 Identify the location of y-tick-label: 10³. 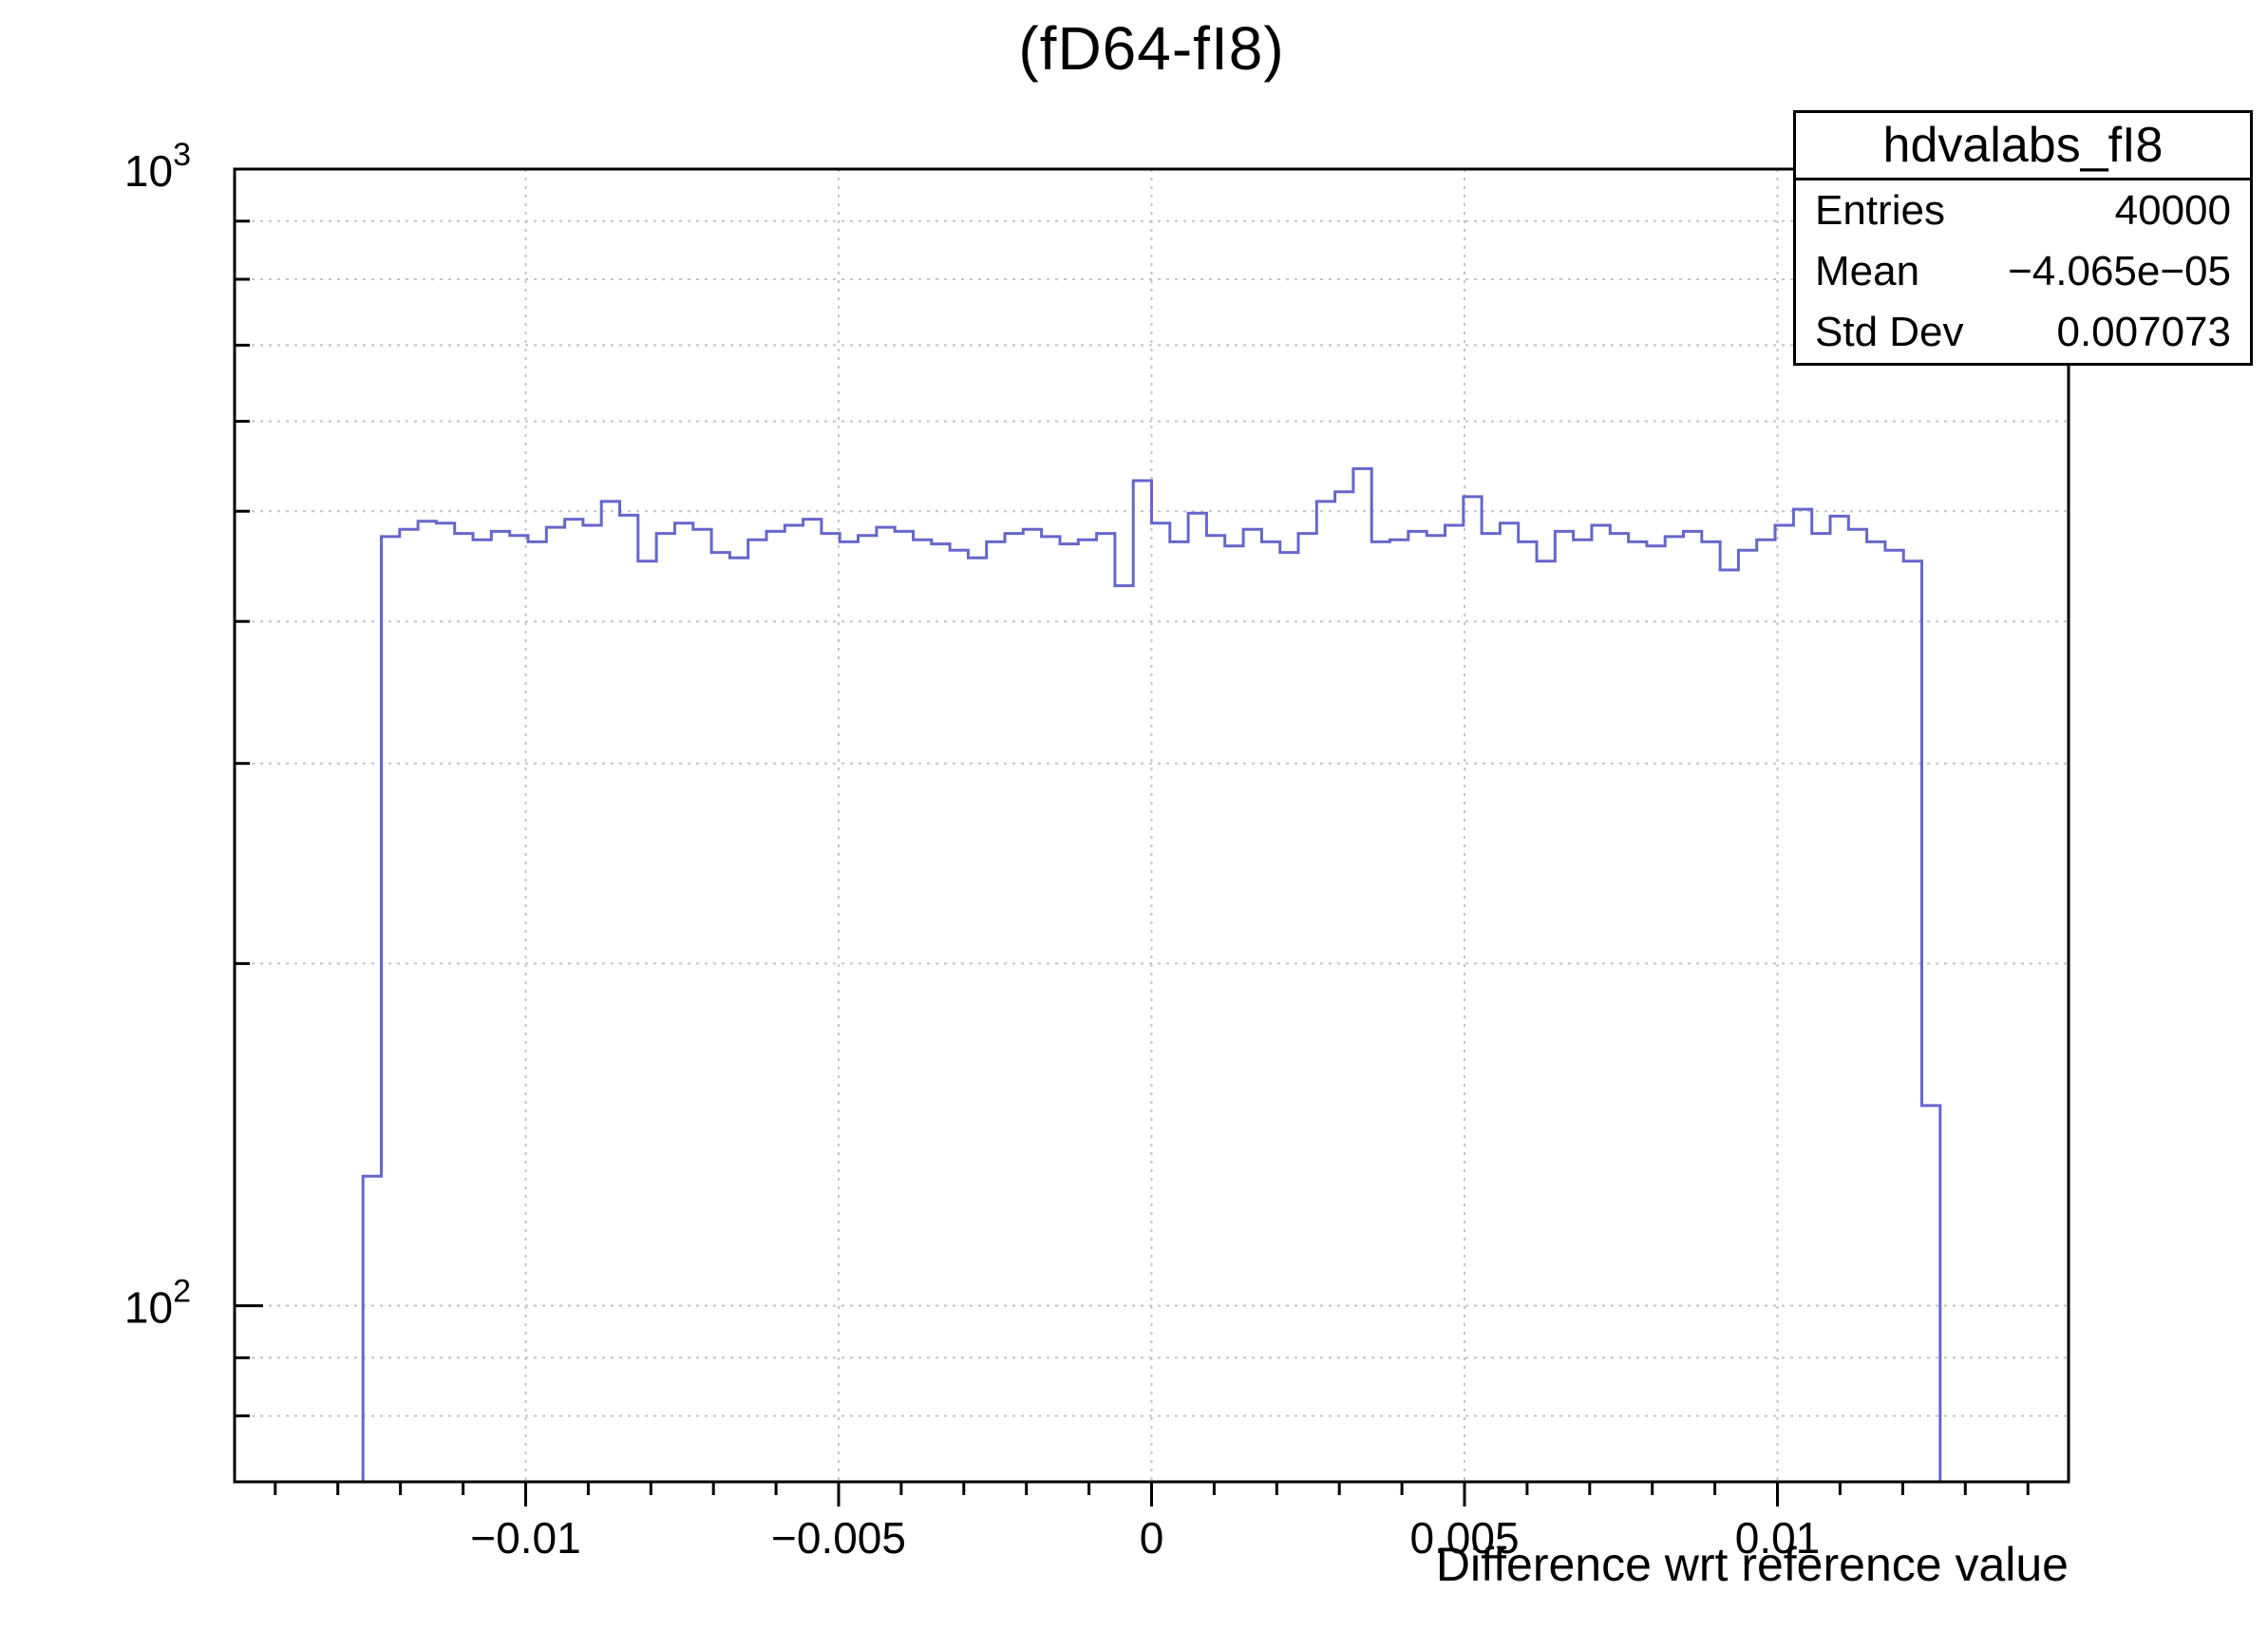
(157, 166).